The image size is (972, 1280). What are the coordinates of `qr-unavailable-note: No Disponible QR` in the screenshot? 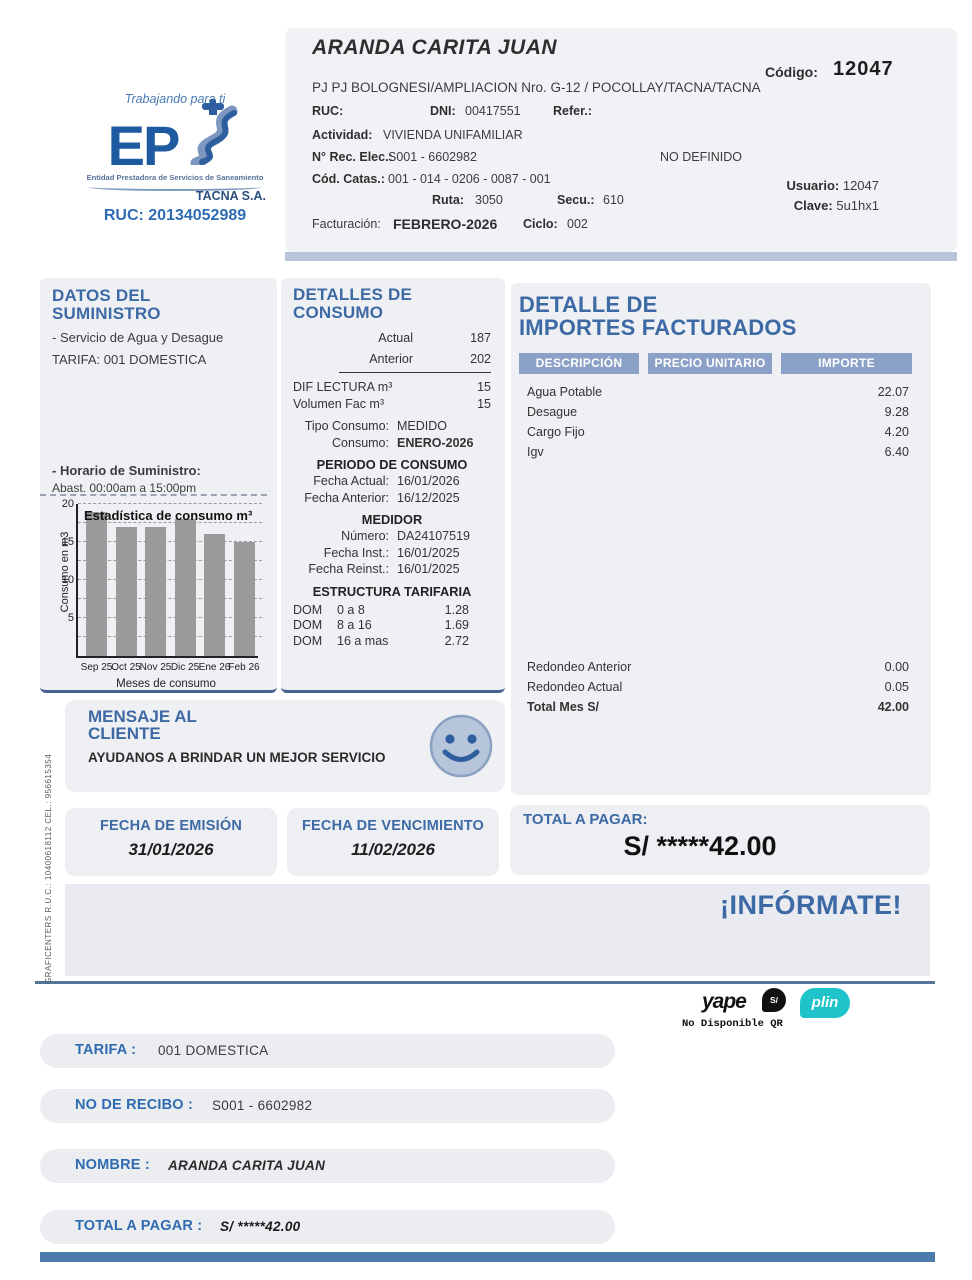 It's located at (732, 1024).